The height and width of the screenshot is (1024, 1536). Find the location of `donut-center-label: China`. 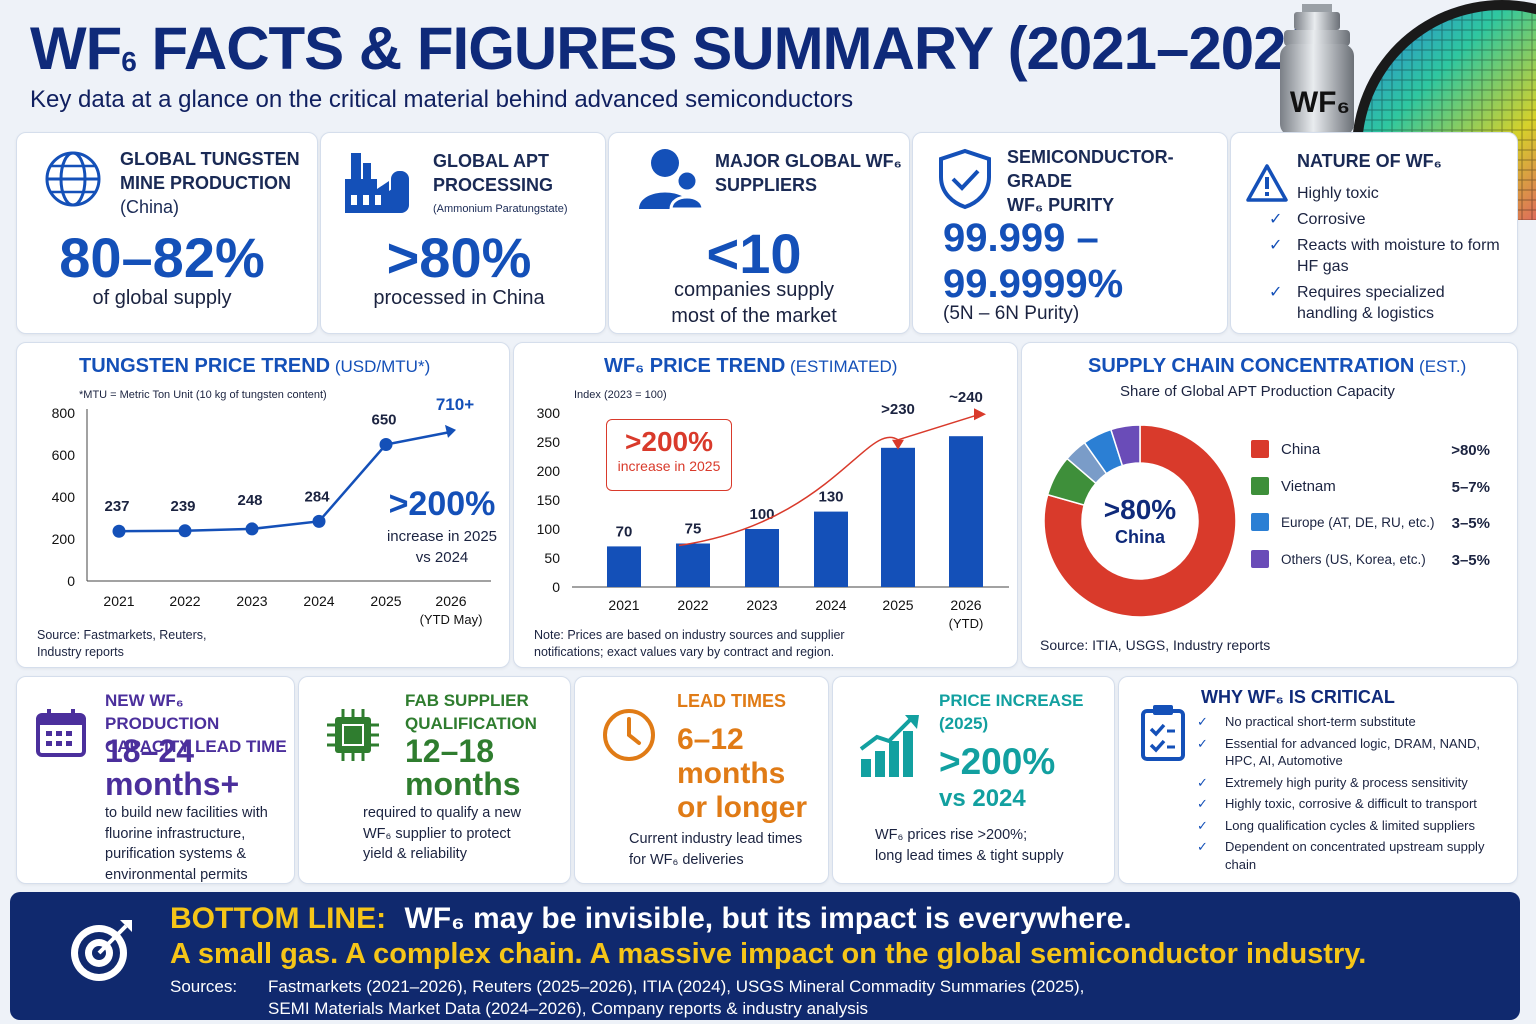

donut-center-label: China is located at coordinates (1140, 537).